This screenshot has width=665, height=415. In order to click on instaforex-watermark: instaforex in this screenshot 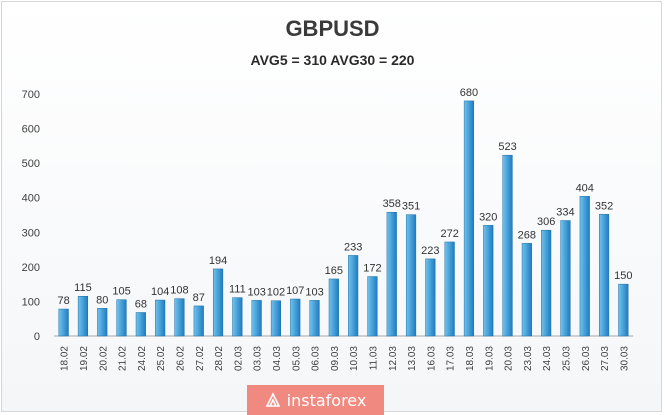, I will do `click(315, 400)`.